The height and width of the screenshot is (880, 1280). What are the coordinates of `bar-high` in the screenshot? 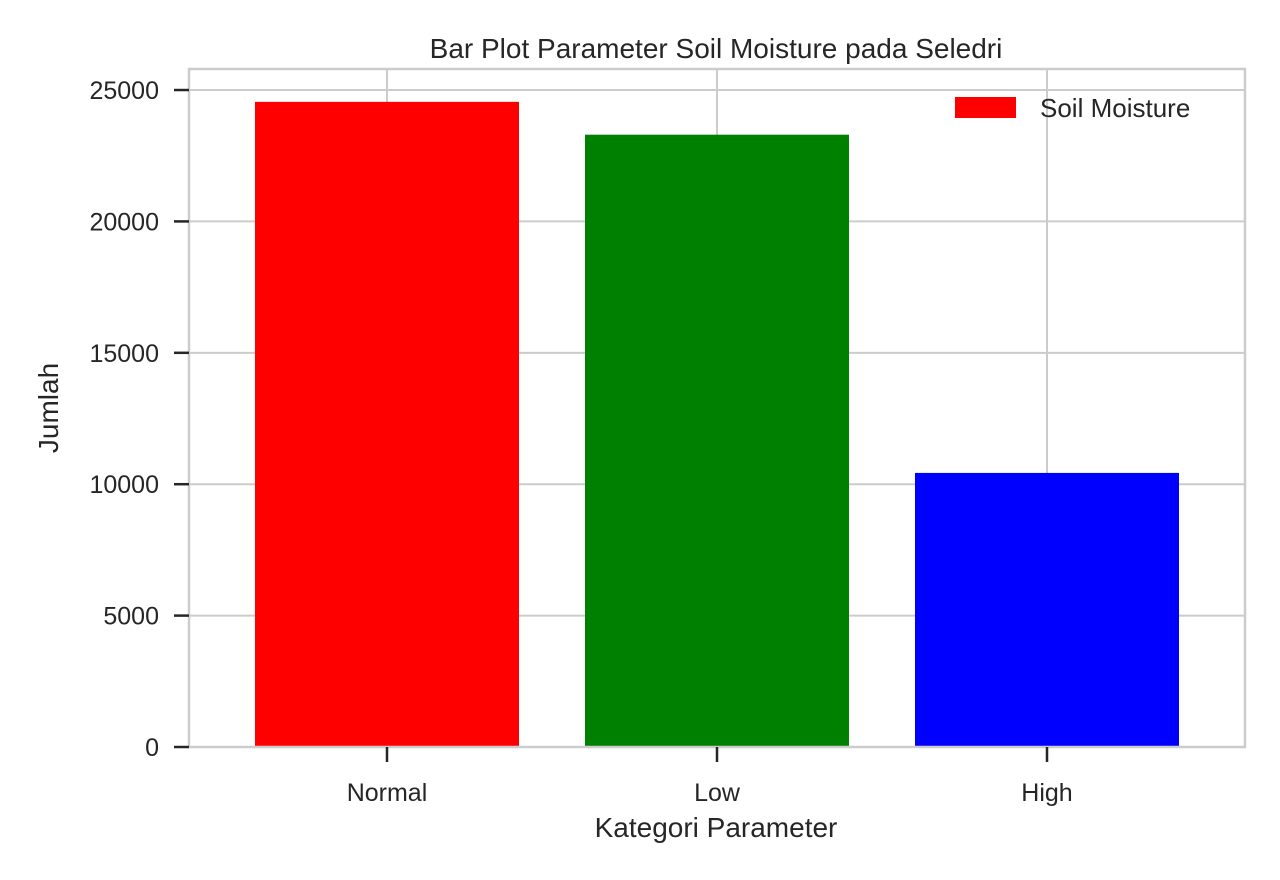 It's located at (1047, 609).